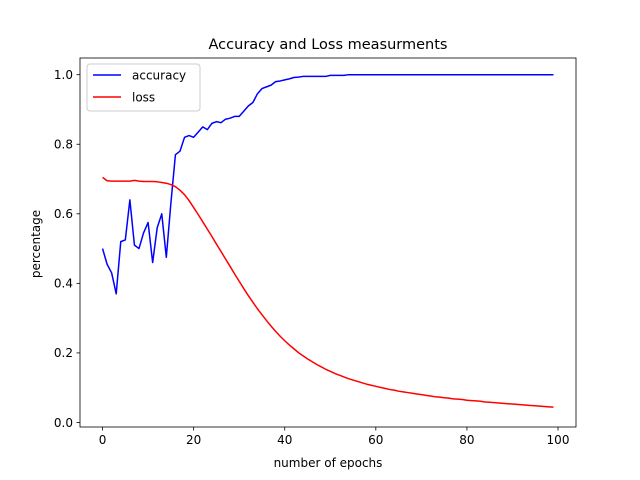 The height and width of the screenshot is (480, 640). What do you see at coordinates (36, 244) in the screenshot?
I see `y-axis-label: percentage` at bounding box center [36, 244].